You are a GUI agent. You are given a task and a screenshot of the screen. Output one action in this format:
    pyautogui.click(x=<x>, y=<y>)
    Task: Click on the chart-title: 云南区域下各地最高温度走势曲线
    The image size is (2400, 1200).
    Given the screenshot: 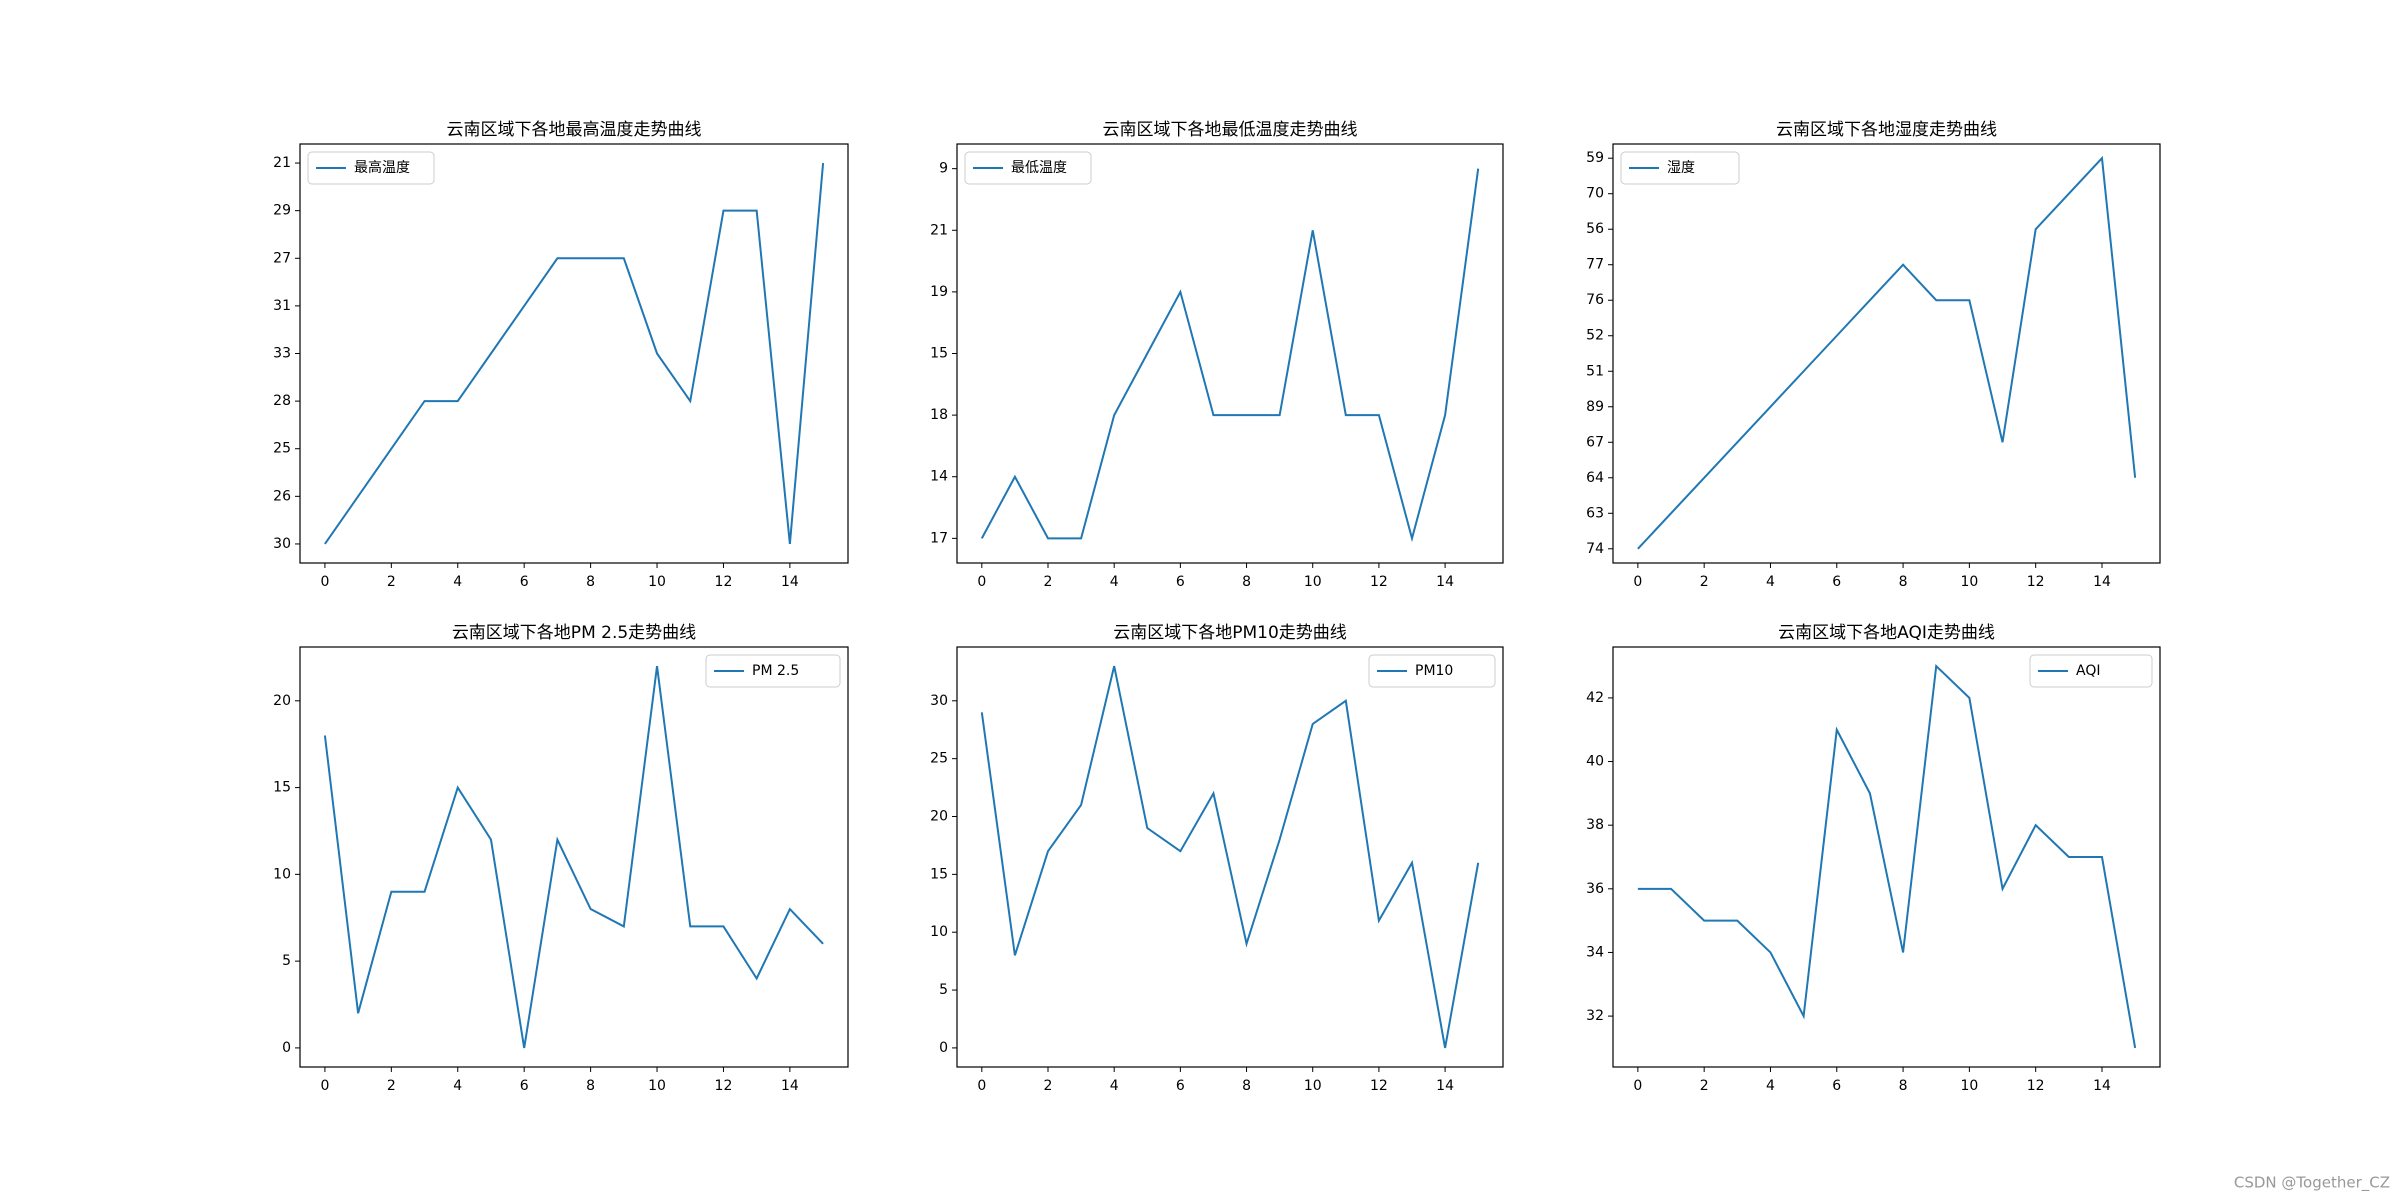 What is the action you would take?
    pyautogui.click(x=574, y=130)
    